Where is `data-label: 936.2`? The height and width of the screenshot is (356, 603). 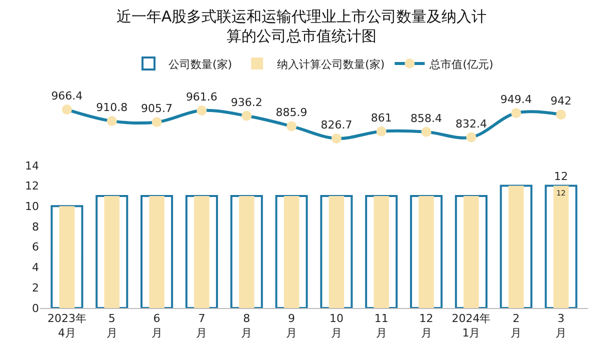 data-label: 936.2 is located at coordinates (246, 102).